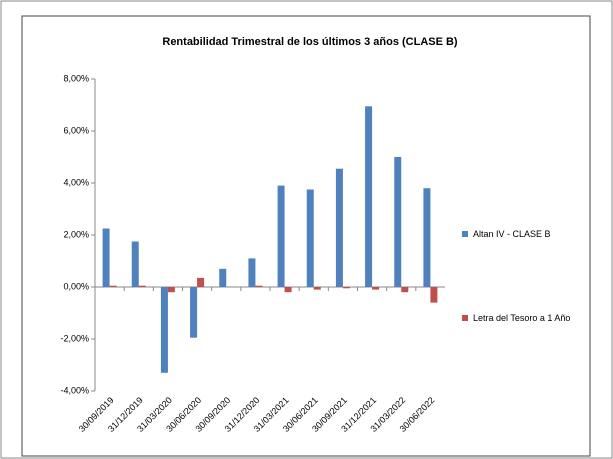 Image resolution: width=613 pixels, height=459 pixels. I want to click on legend-label: Altan IV - CLASE B, so click(512, 234).